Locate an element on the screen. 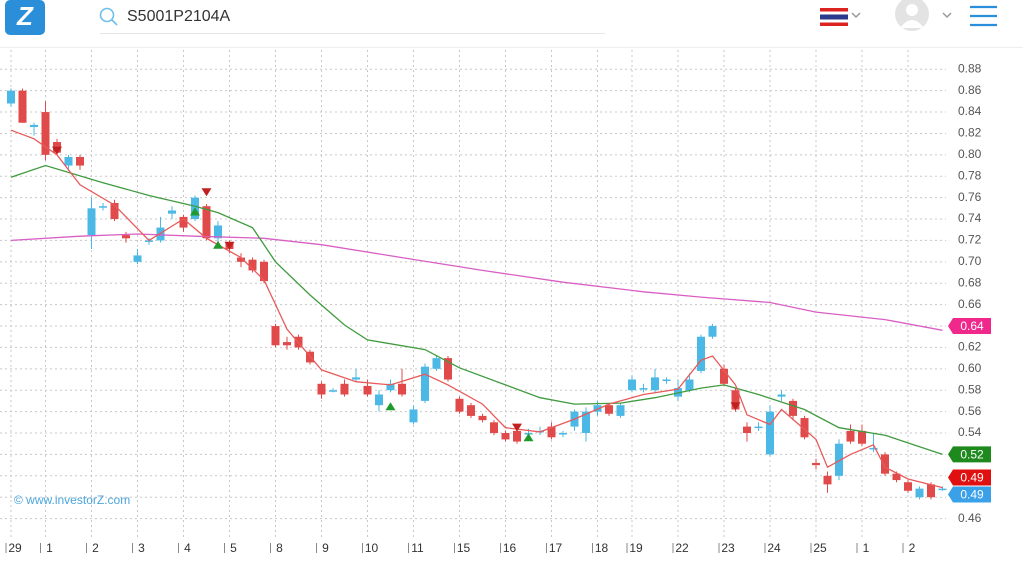 Image resolution: width=1023 pixels, height=562 pixels. x-tick-label: 24 is located at coordinates (774, 548).